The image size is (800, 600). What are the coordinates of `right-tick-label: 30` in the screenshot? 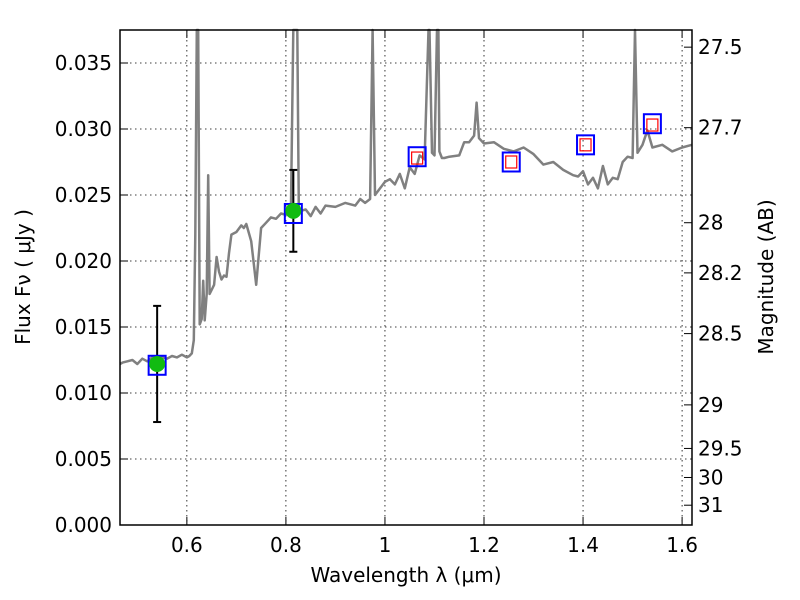 It's located at (710, 477).